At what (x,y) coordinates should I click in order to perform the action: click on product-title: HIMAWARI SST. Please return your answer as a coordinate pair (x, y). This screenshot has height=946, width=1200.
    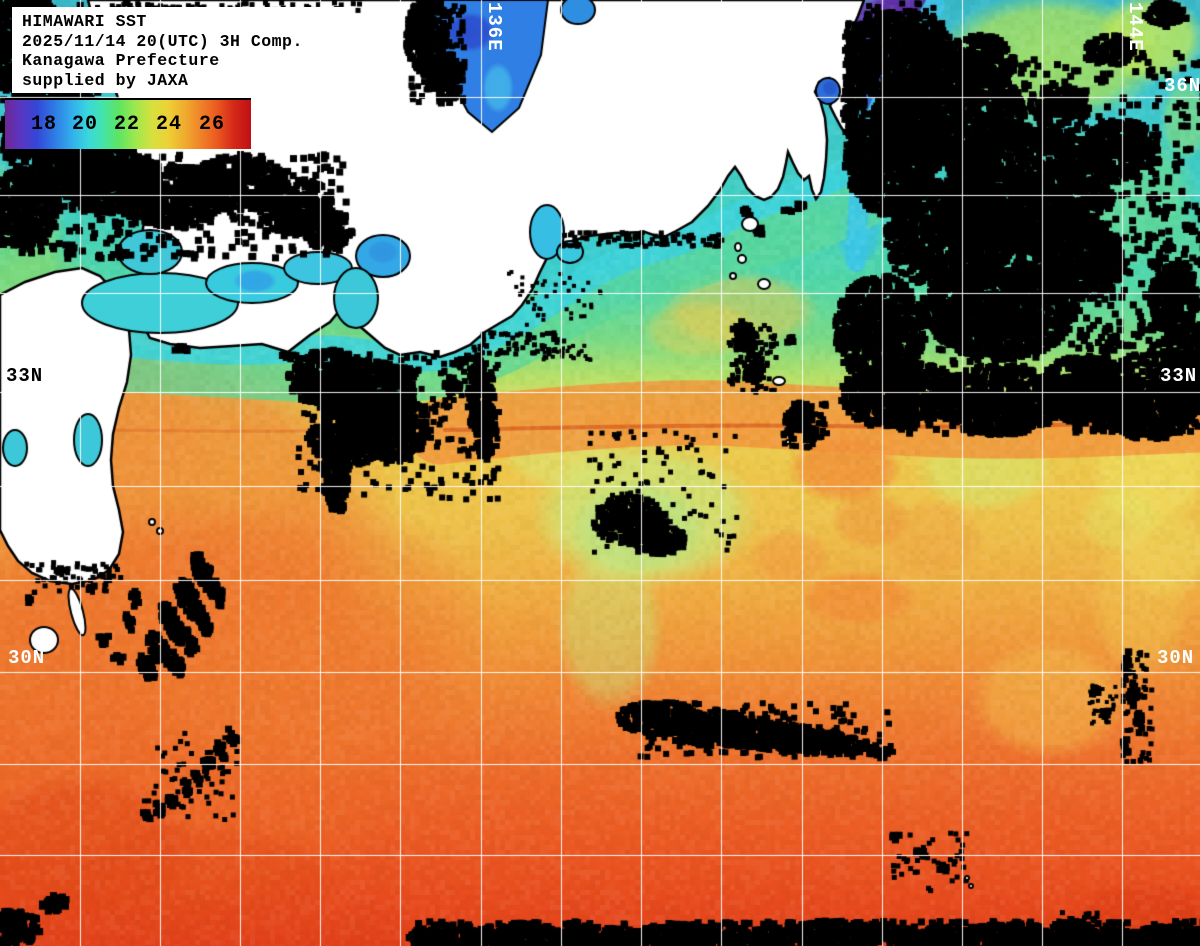
    Looking at the image, I should click on (84, 21).